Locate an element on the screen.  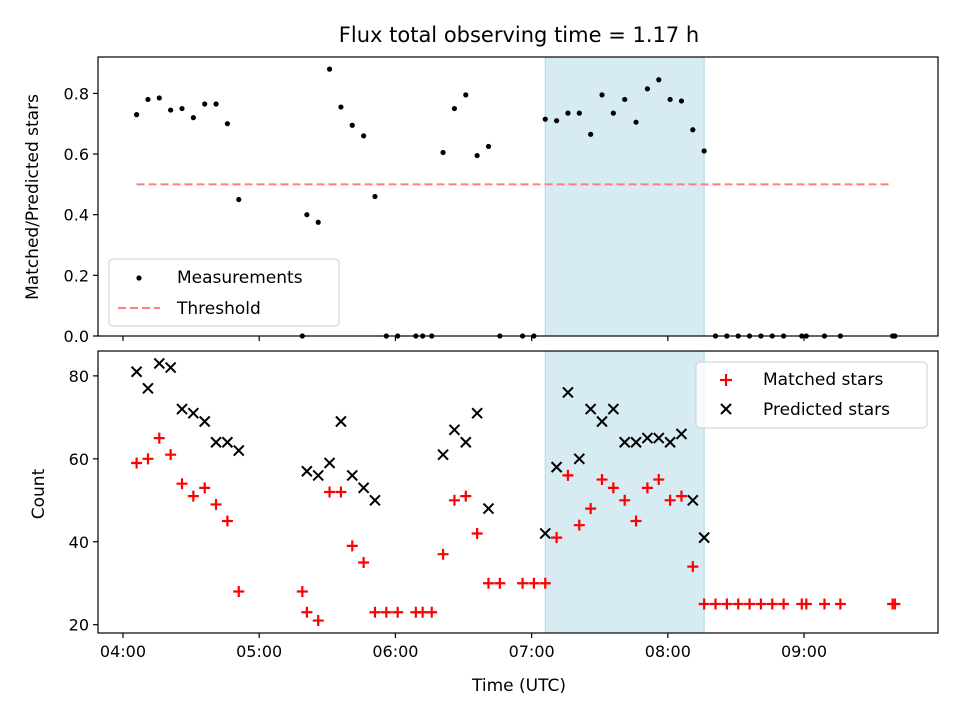
legend-matched-label: Matched stars is located at coordinates (823, 380).